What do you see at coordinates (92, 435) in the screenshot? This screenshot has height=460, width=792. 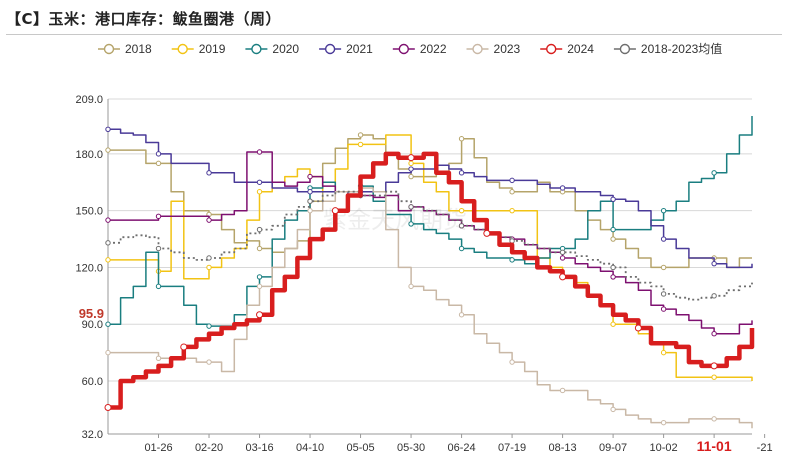 I see `y-tick-label: 32.0` at bounding box center [92, 435].